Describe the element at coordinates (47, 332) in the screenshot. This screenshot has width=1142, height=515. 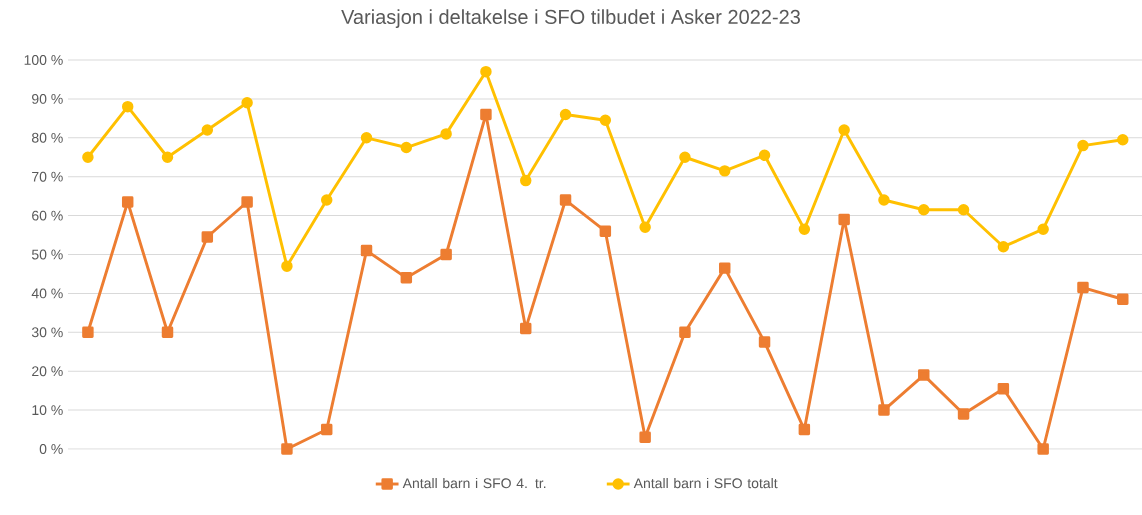
I see `y-tick-label: 30 %` at that location.